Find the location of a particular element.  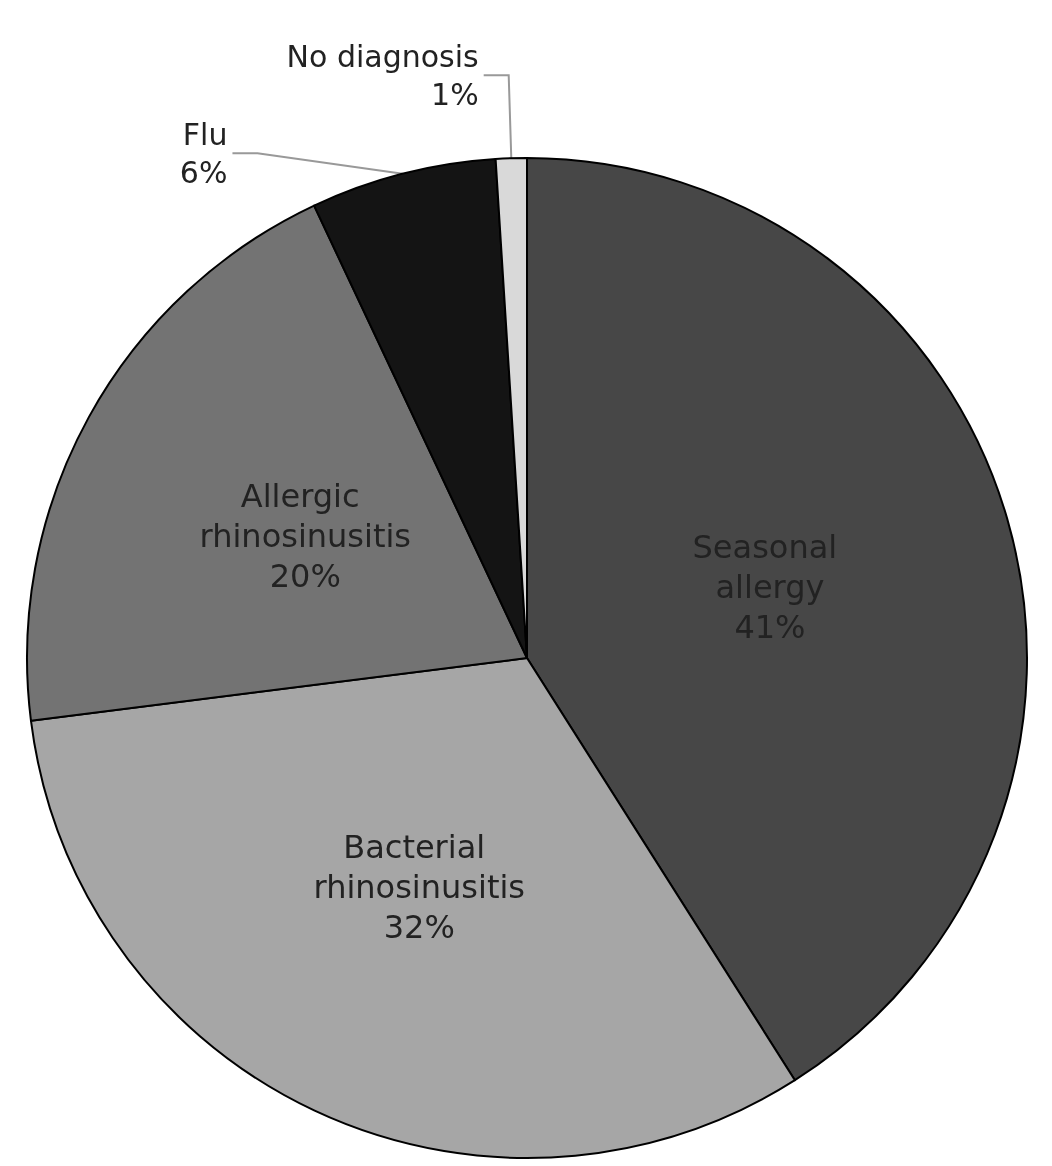

slice-label: No diagnosis is located at coordinates (382, 56).